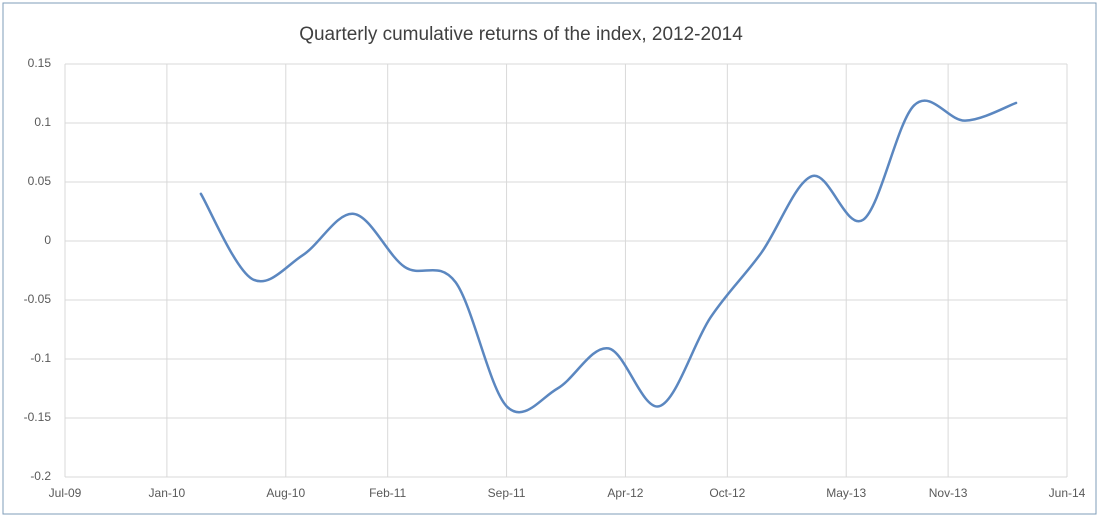 The image size is (1099, 517). Describe the element at coordinates (65, 493) in the screenshot. I see `x-tick-label: Jul-09` at that location.